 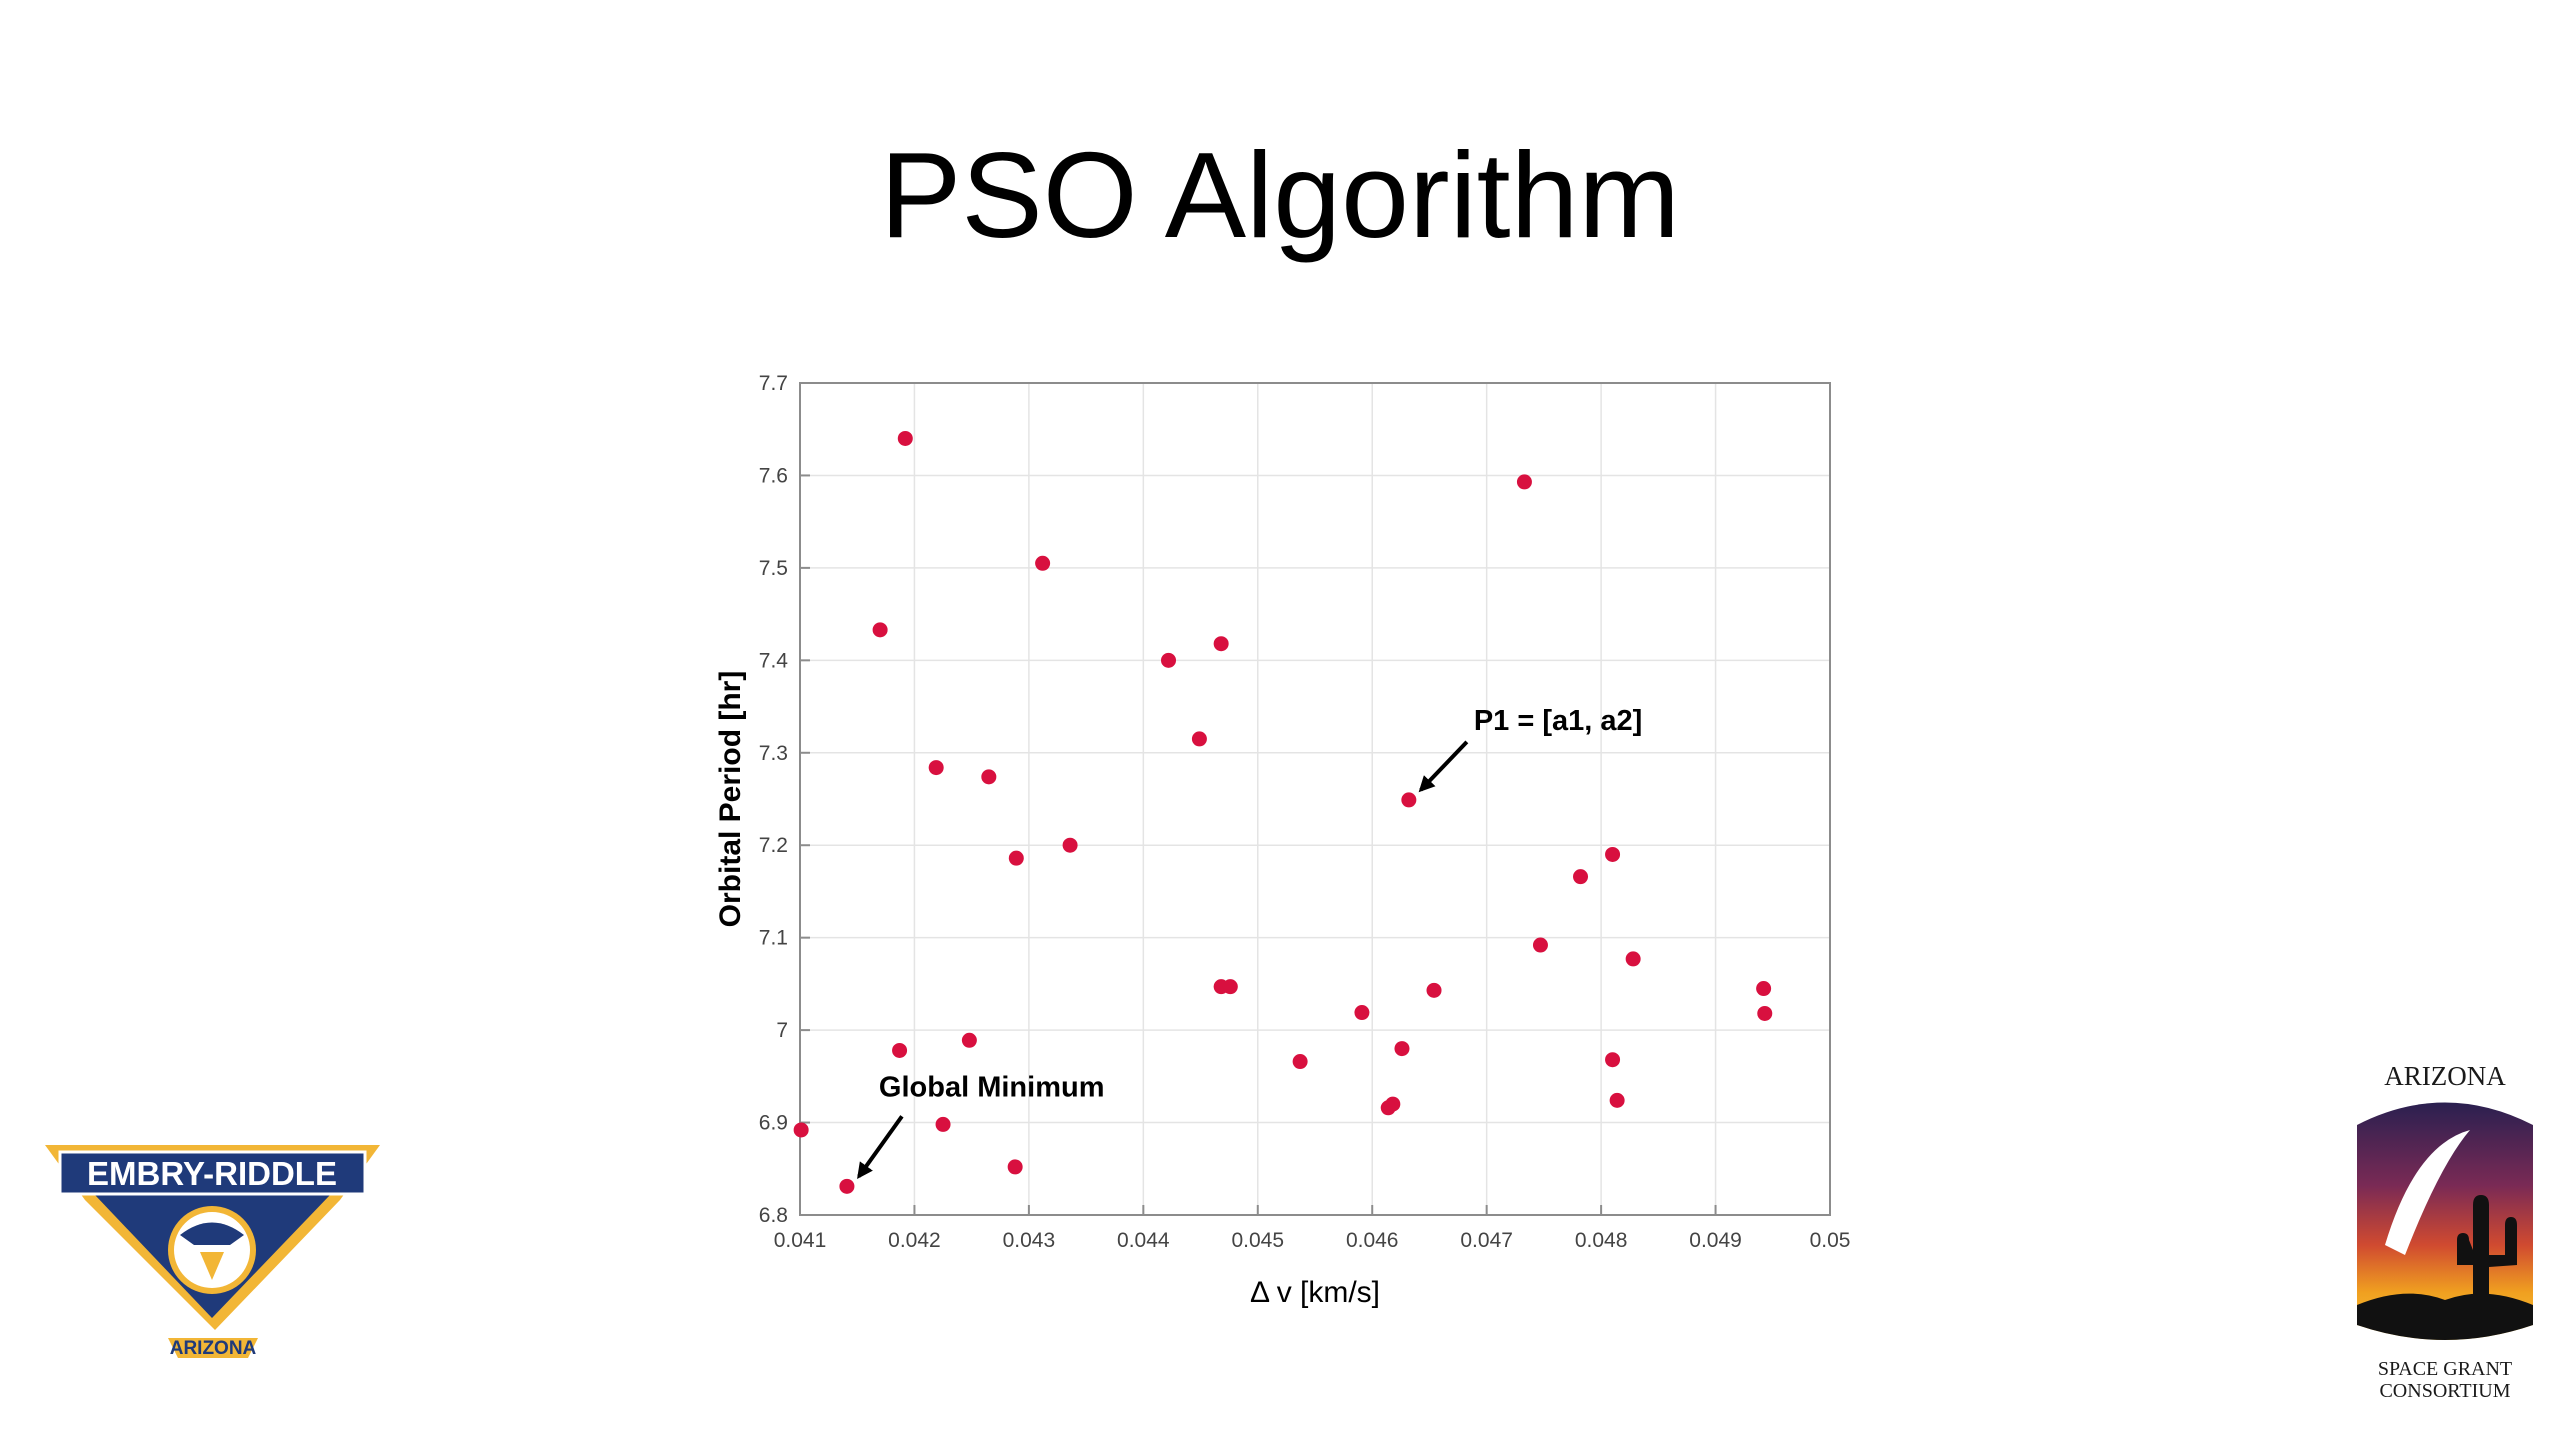 I want to click on y-tick-label: 7.2, so click(x=773, y=845).